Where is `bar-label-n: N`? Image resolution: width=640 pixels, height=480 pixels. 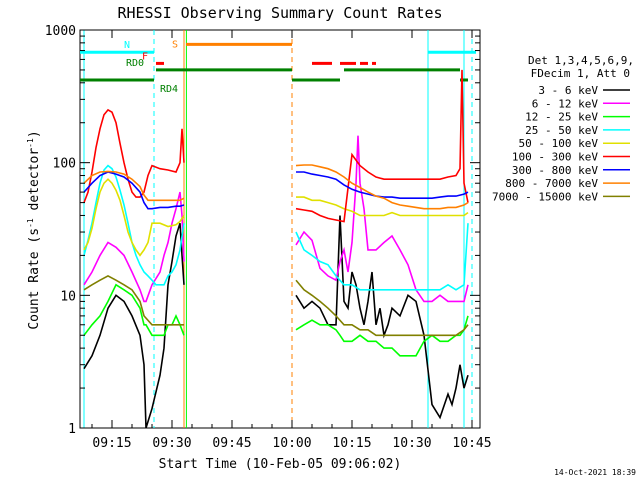 bar-label-n: N is located at coordinates (127, 45).